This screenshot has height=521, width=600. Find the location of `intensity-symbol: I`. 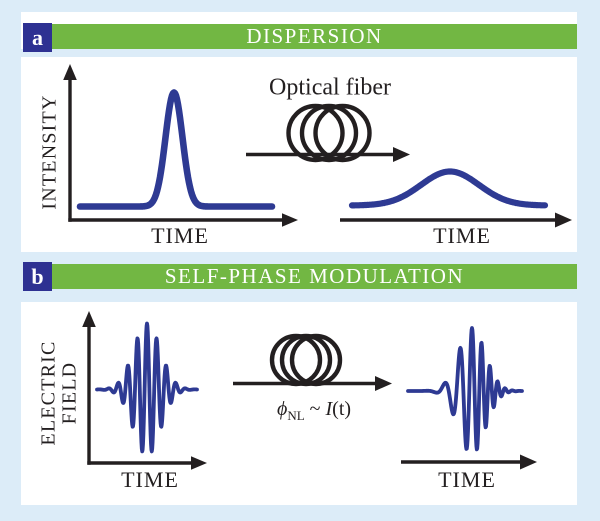

intensity-symbol: I is located at coordinates (329, 409).